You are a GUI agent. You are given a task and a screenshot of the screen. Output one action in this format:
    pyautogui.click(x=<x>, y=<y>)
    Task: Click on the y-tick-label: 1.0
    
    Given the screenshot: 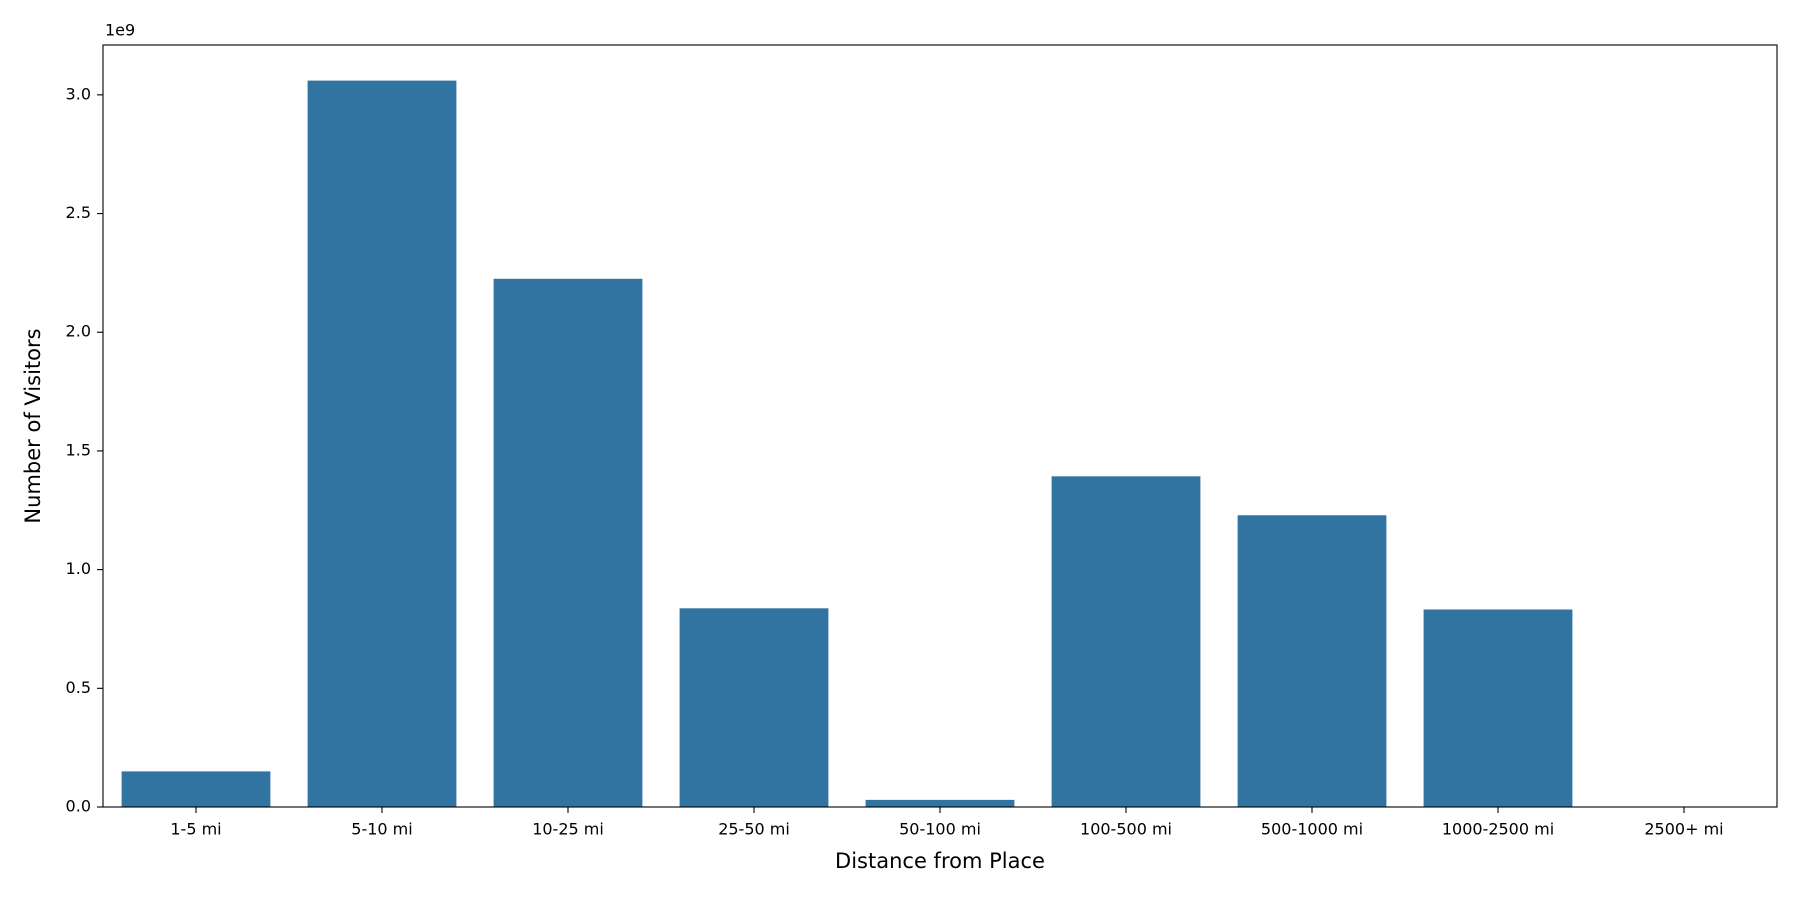 What is the action you would take?
    pyautogui.click(x=78, y=568)
    